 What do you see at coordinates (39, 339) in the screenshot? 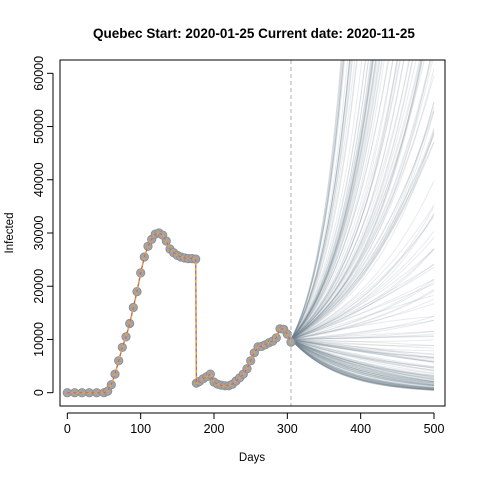
I see `y-tick-label: 10000` at bounding box center [39, 339].